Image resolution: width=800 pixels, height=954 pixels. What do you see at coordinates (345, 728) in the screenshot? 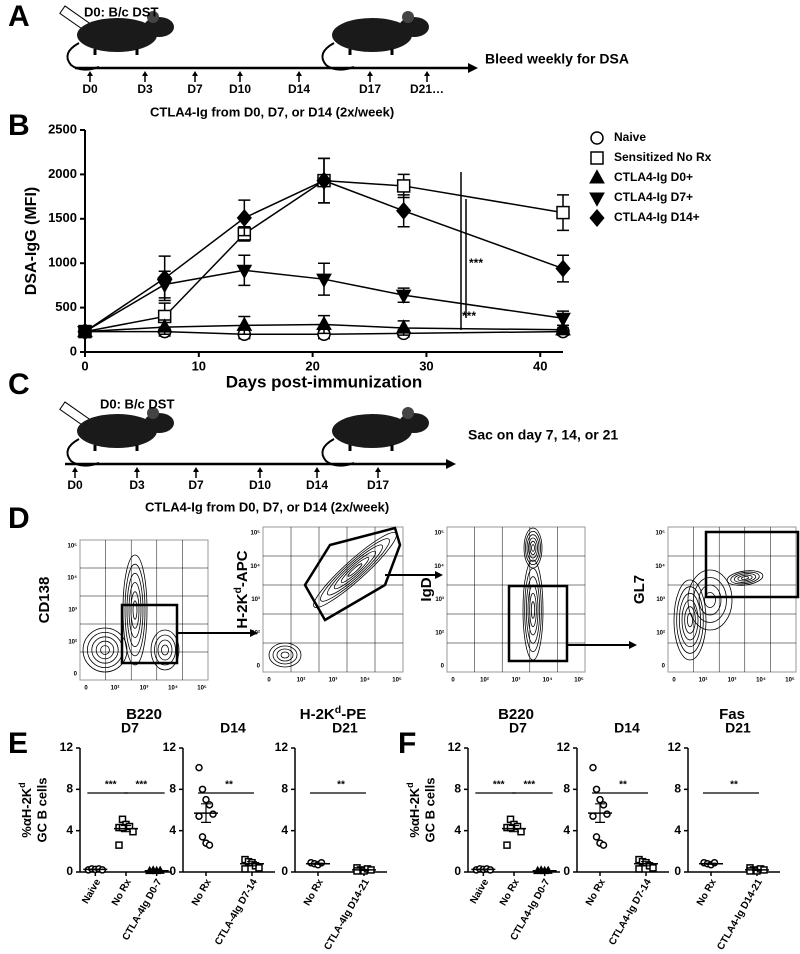
I see `chart-title: D21` at bounding box center [345, 728].